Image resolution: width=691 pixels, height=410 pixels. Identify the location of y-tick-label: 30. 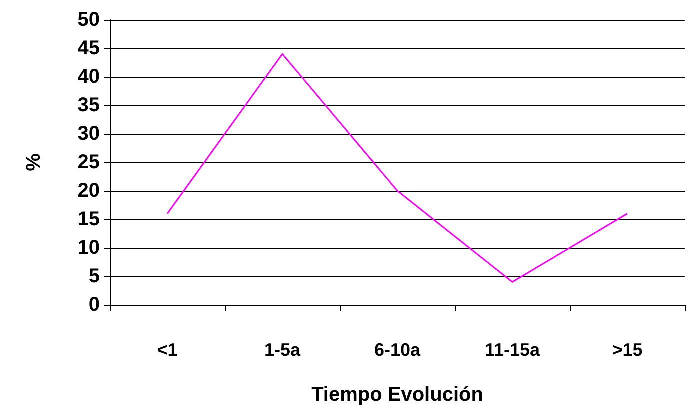
(89, 134).